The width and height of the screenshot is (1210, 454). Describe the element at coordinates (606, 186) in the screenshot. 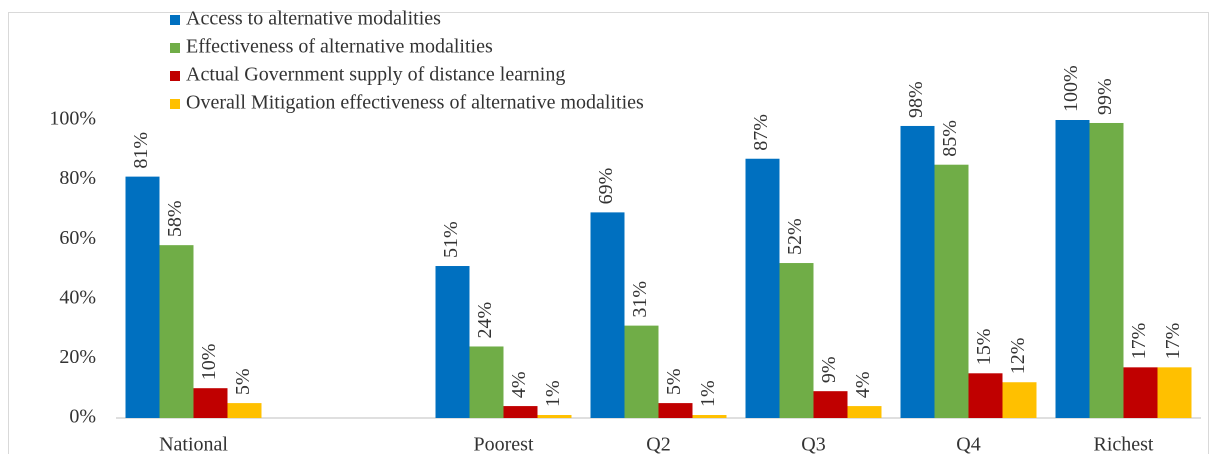

I see `data-label: 69%` at that location.